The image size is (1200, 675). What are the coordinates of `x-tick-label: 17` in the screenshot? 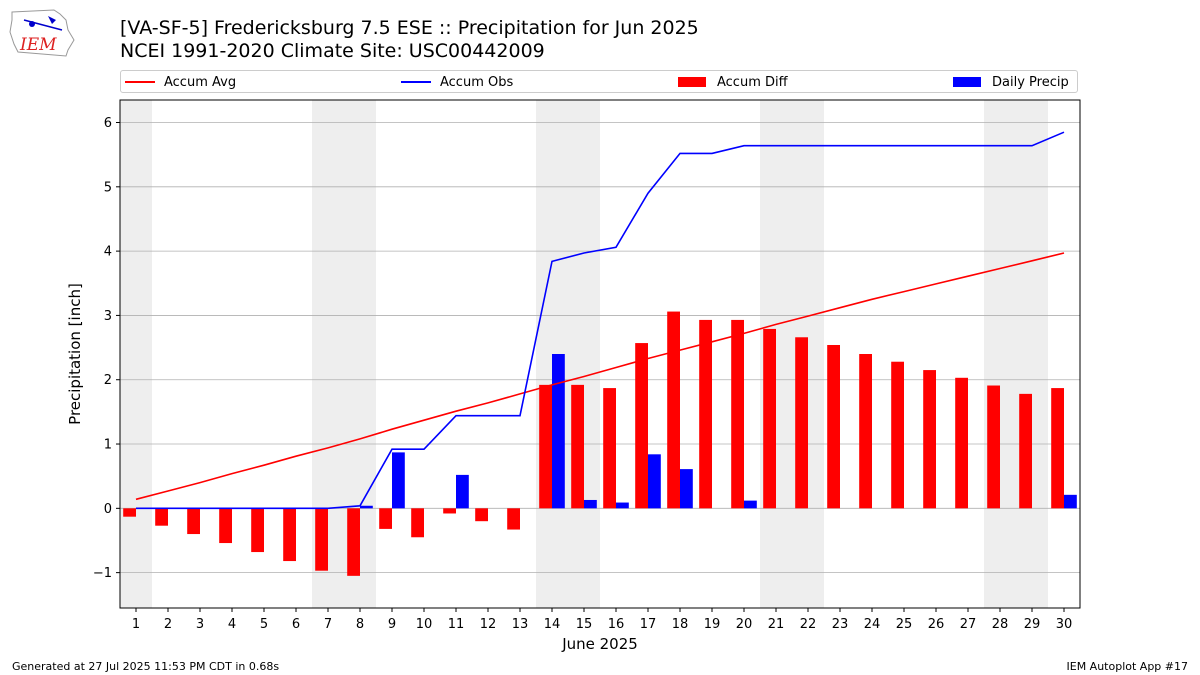 It's located at (648, 624).